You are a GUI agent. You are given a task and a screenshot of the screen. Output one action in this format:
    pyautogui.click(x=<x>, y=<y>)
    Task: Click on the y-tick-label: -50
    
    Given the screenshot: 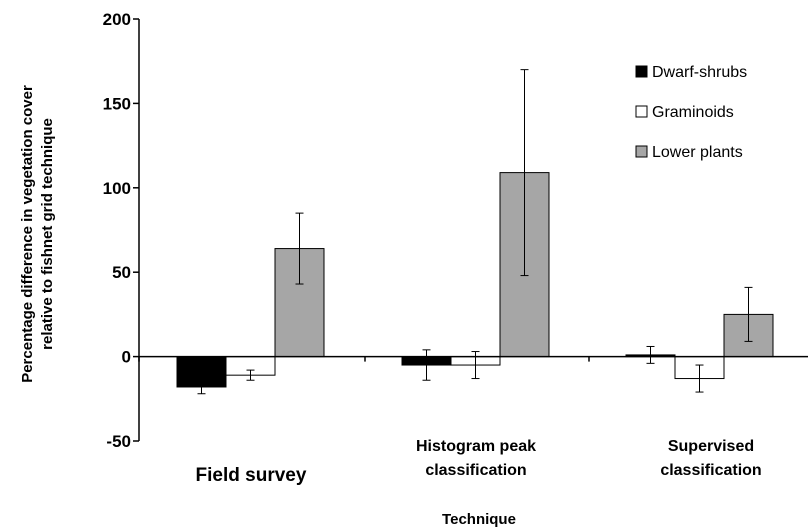 What is the action you would take?
    pyautogui.click(x=118, y=441)
    